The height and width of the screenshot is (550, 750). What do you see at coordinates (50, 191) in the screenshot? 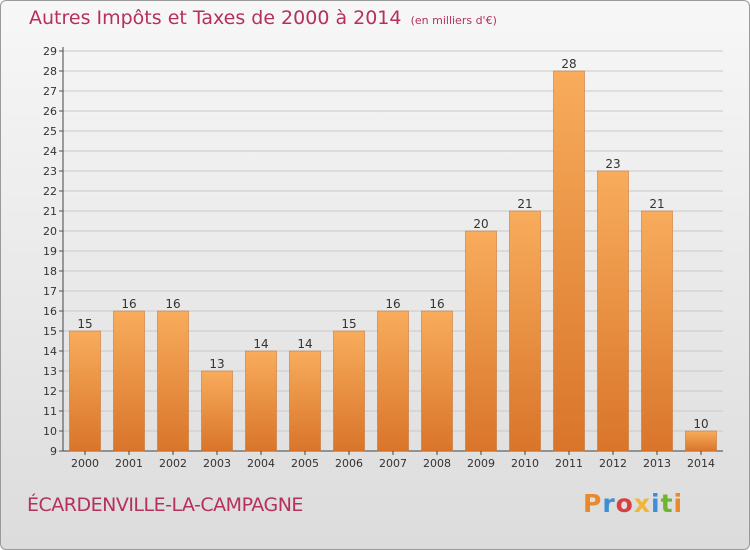
I see `y-tick-label: 22` at bounding box center [50, 191].